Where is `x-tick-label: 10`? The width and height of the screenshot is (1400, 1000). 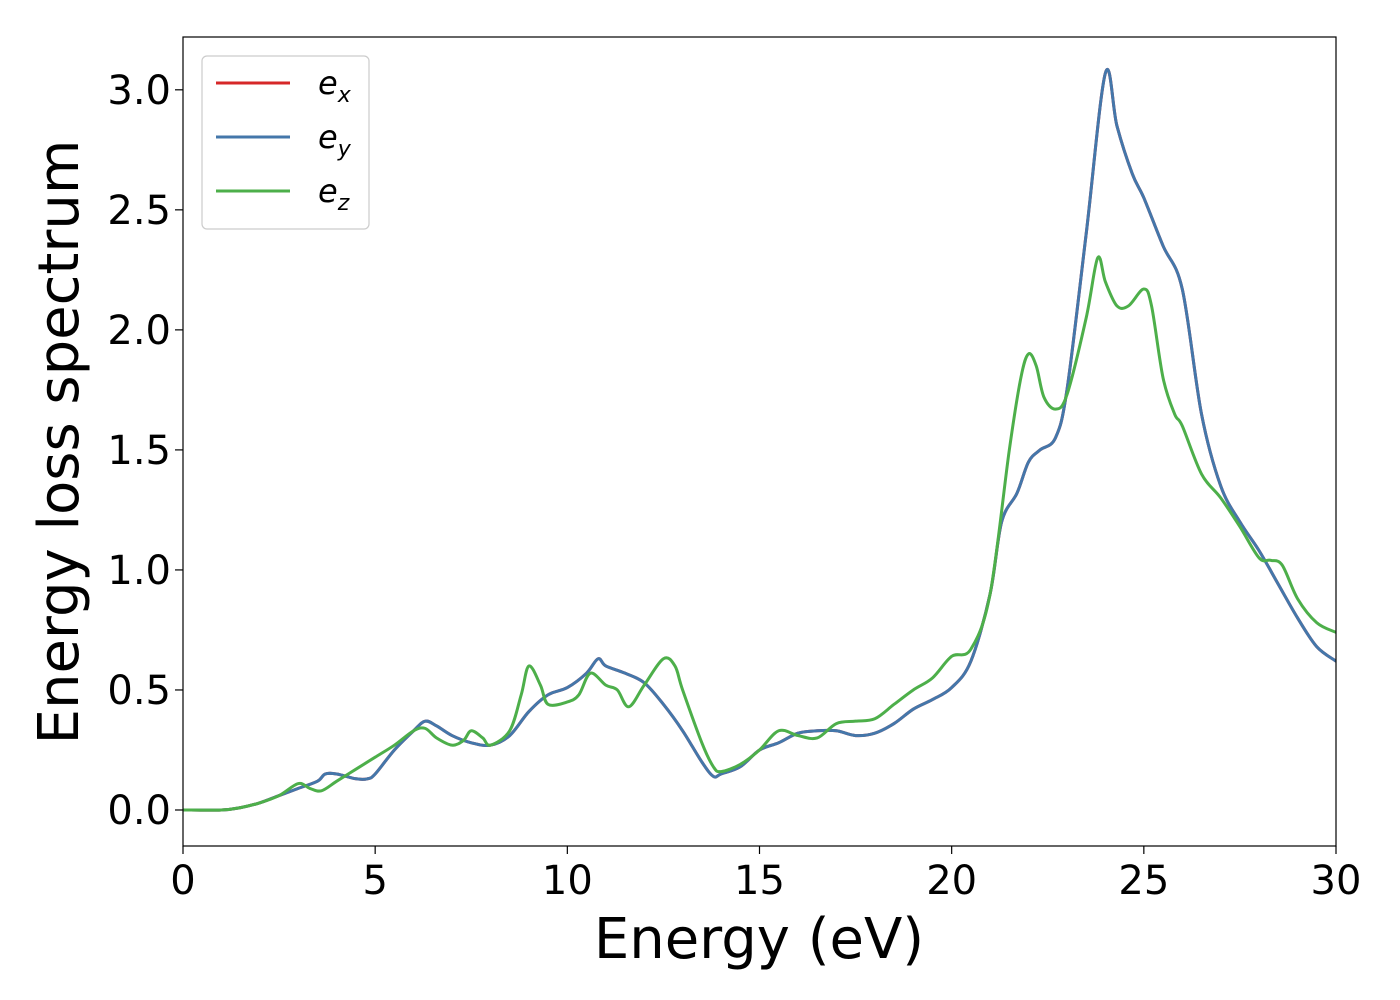
x-tick-label: 10 is located at coordinates (567, 881).